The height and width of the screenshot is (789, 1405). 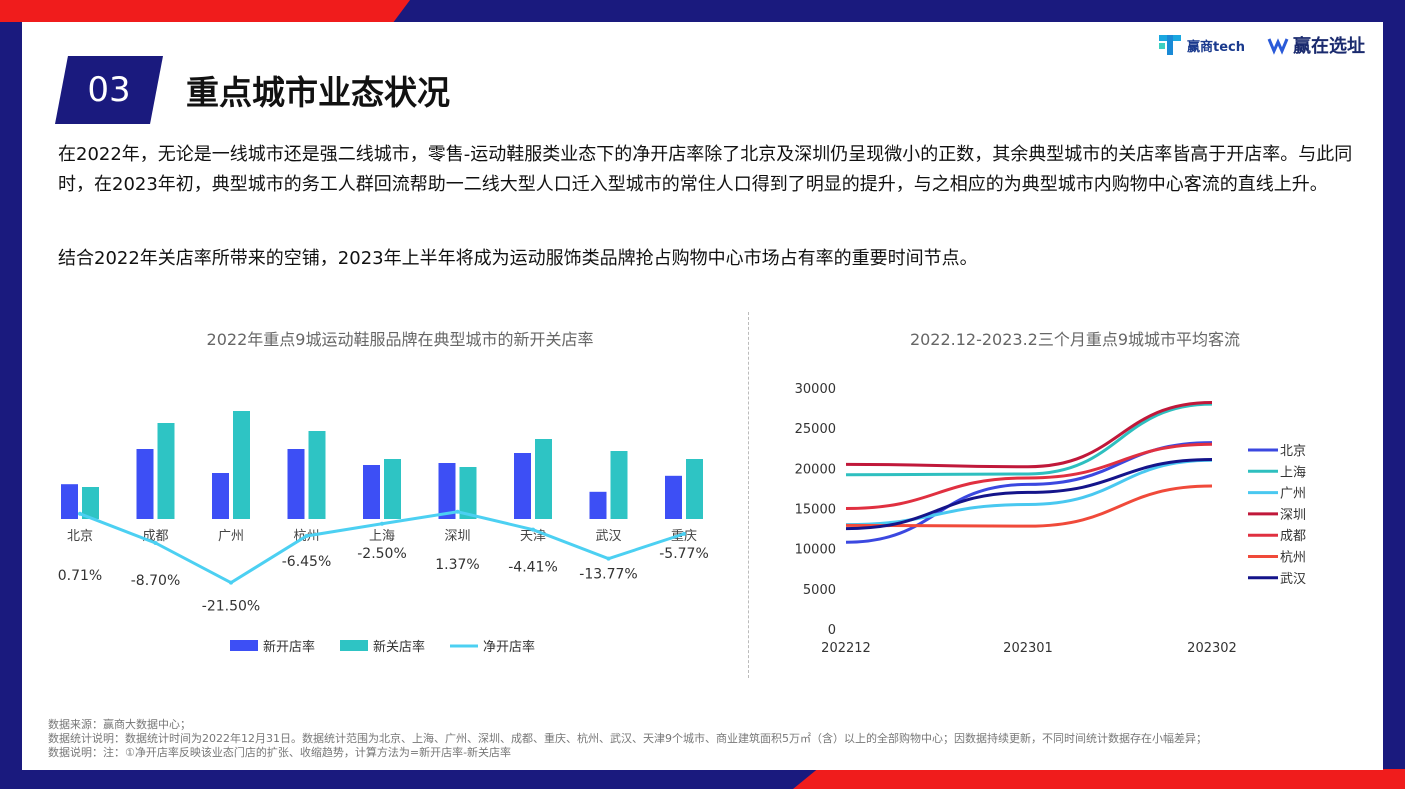 I want to click on legend-label: 杭州, so click(x=1293, y=558).